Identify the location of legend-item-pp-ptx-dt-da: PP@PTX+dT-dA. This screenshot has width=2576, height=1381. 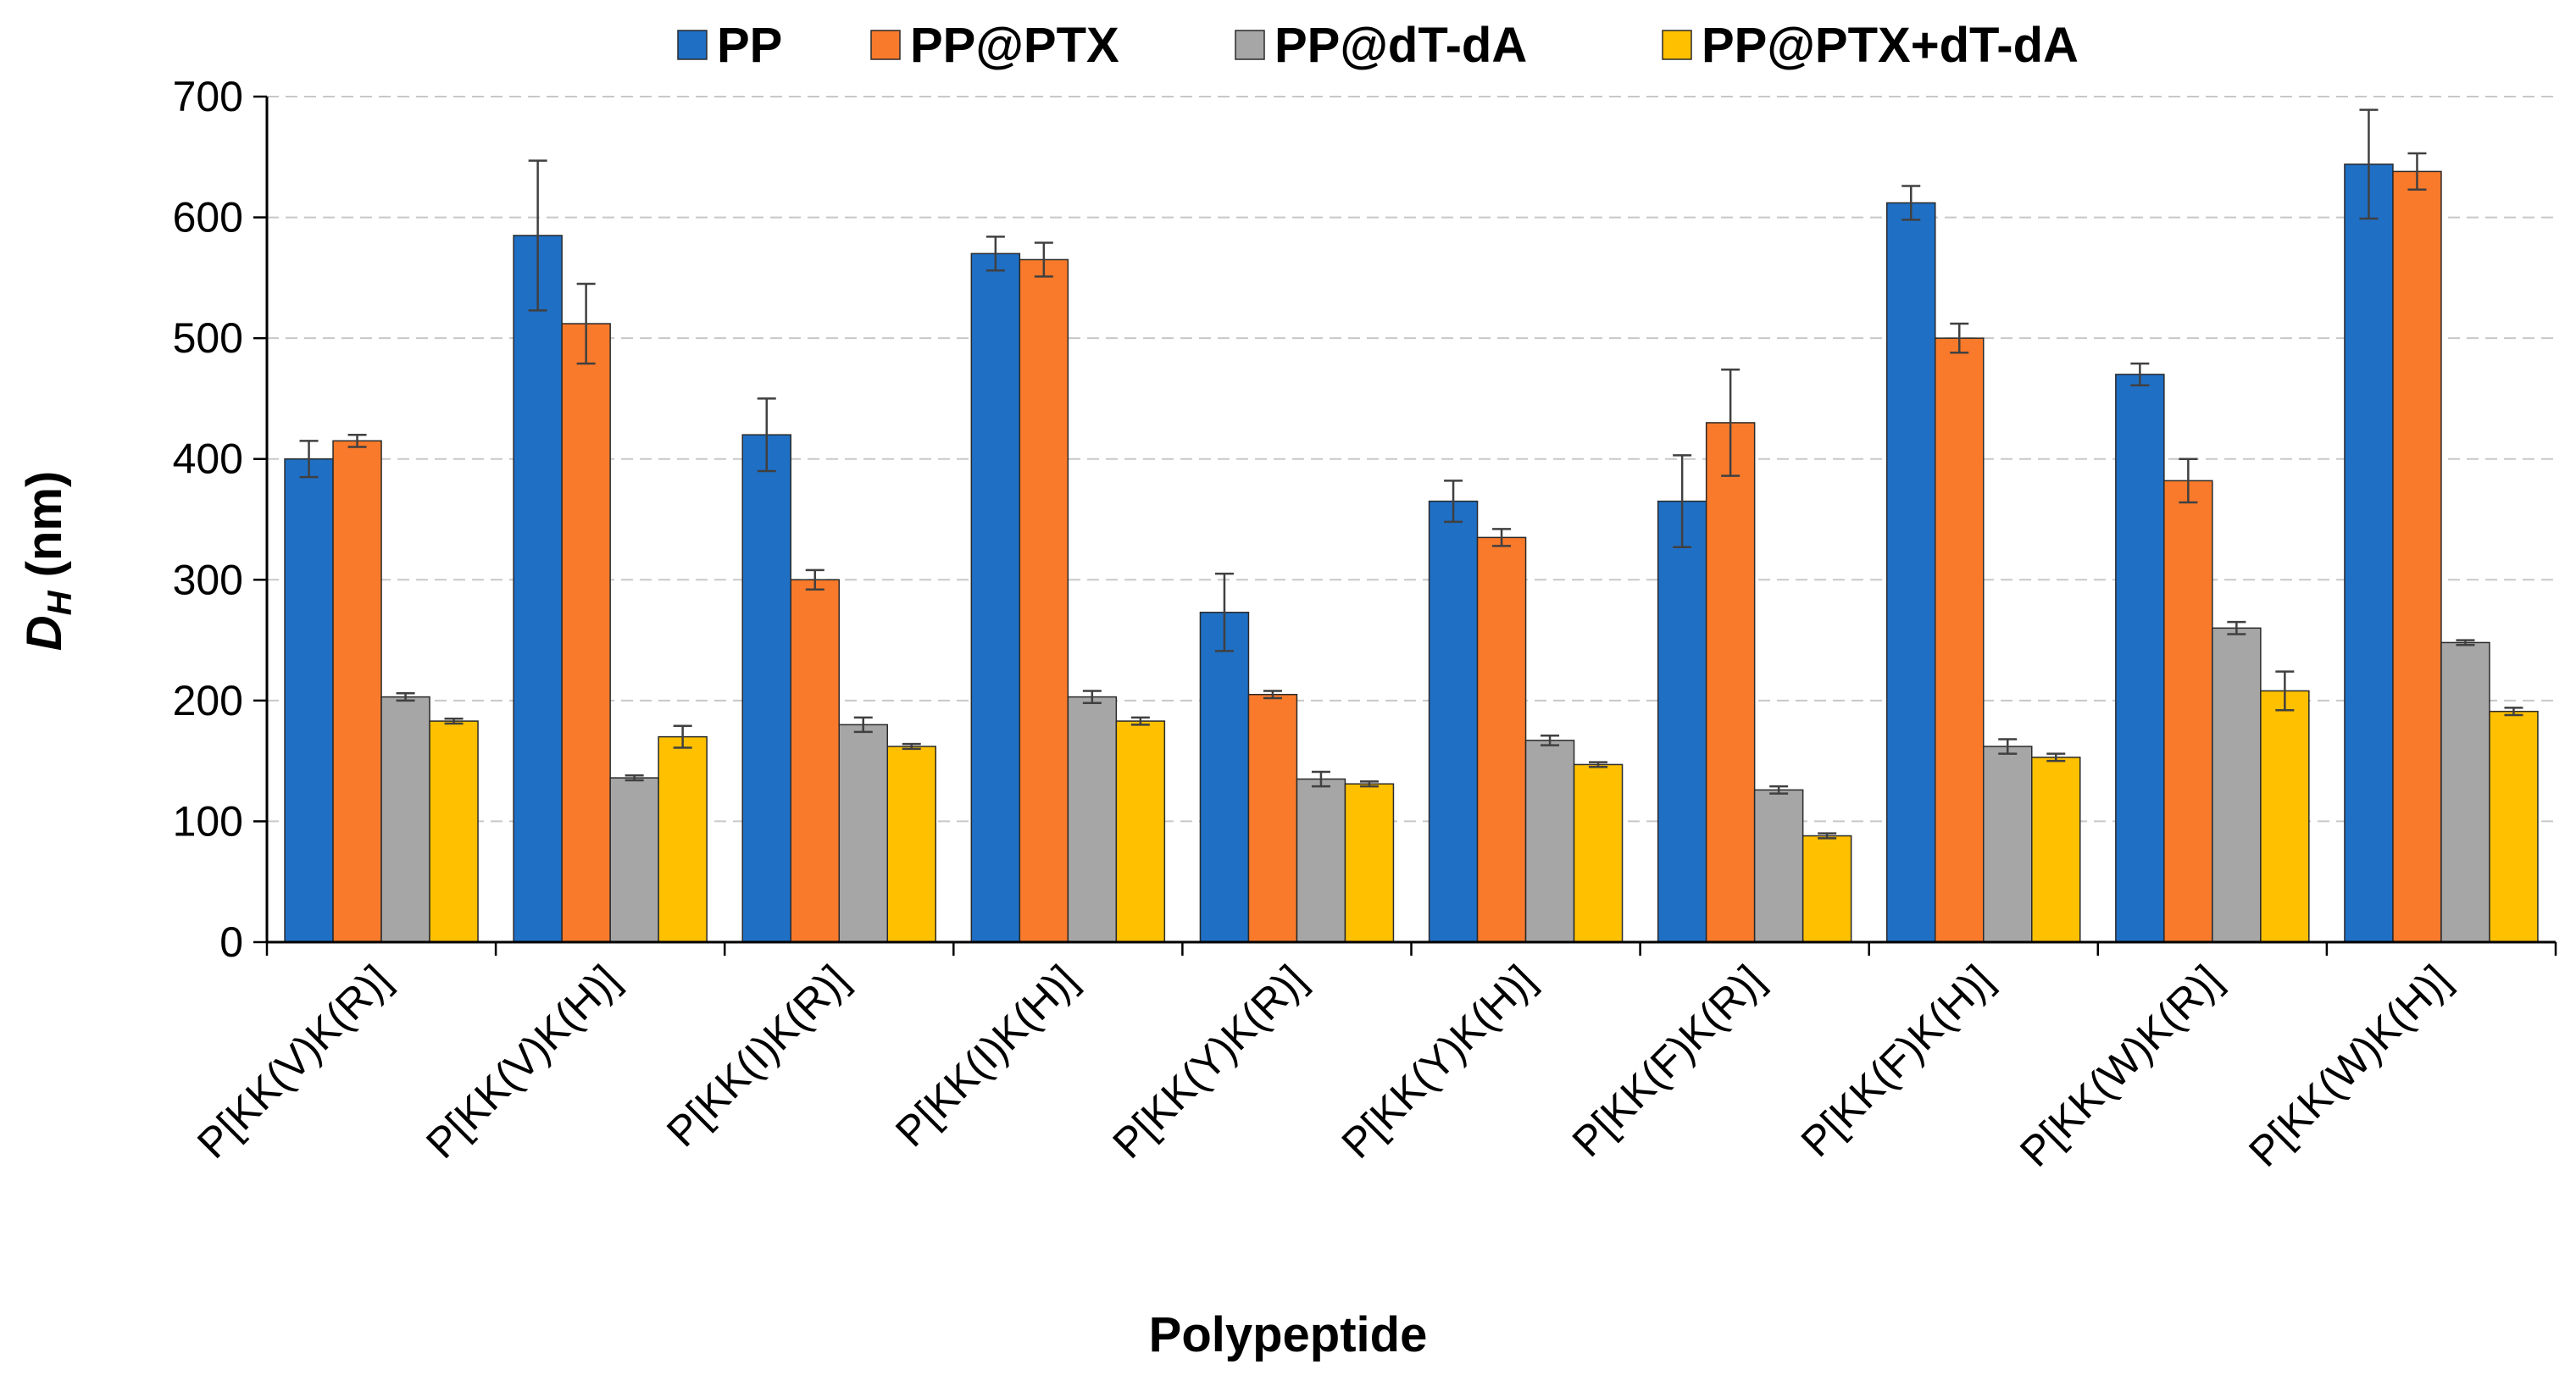
(1870, 45).